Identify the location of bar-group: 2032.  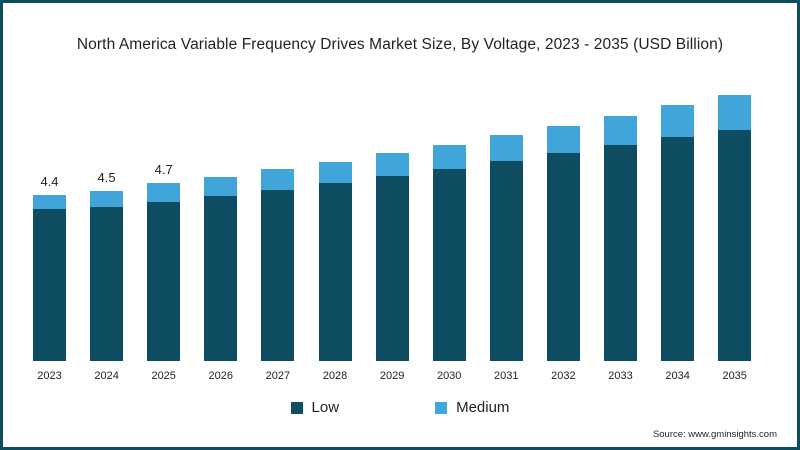
(563, 254).